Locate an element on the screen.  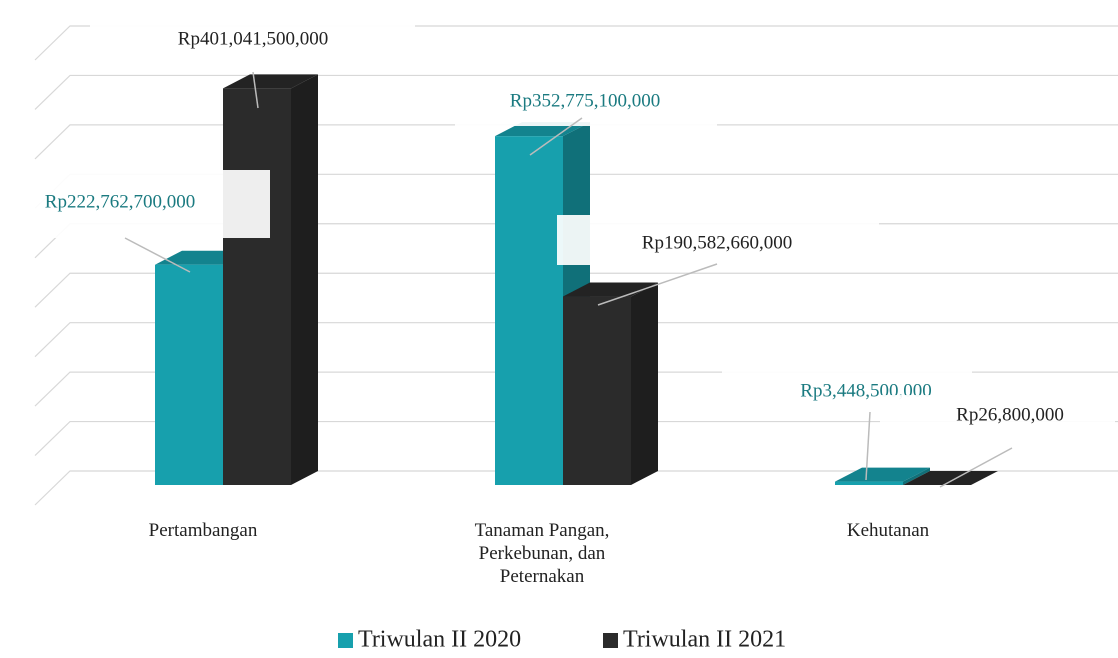
legend-label: Triwulan II 2020 is located at coordinates (439, 640).